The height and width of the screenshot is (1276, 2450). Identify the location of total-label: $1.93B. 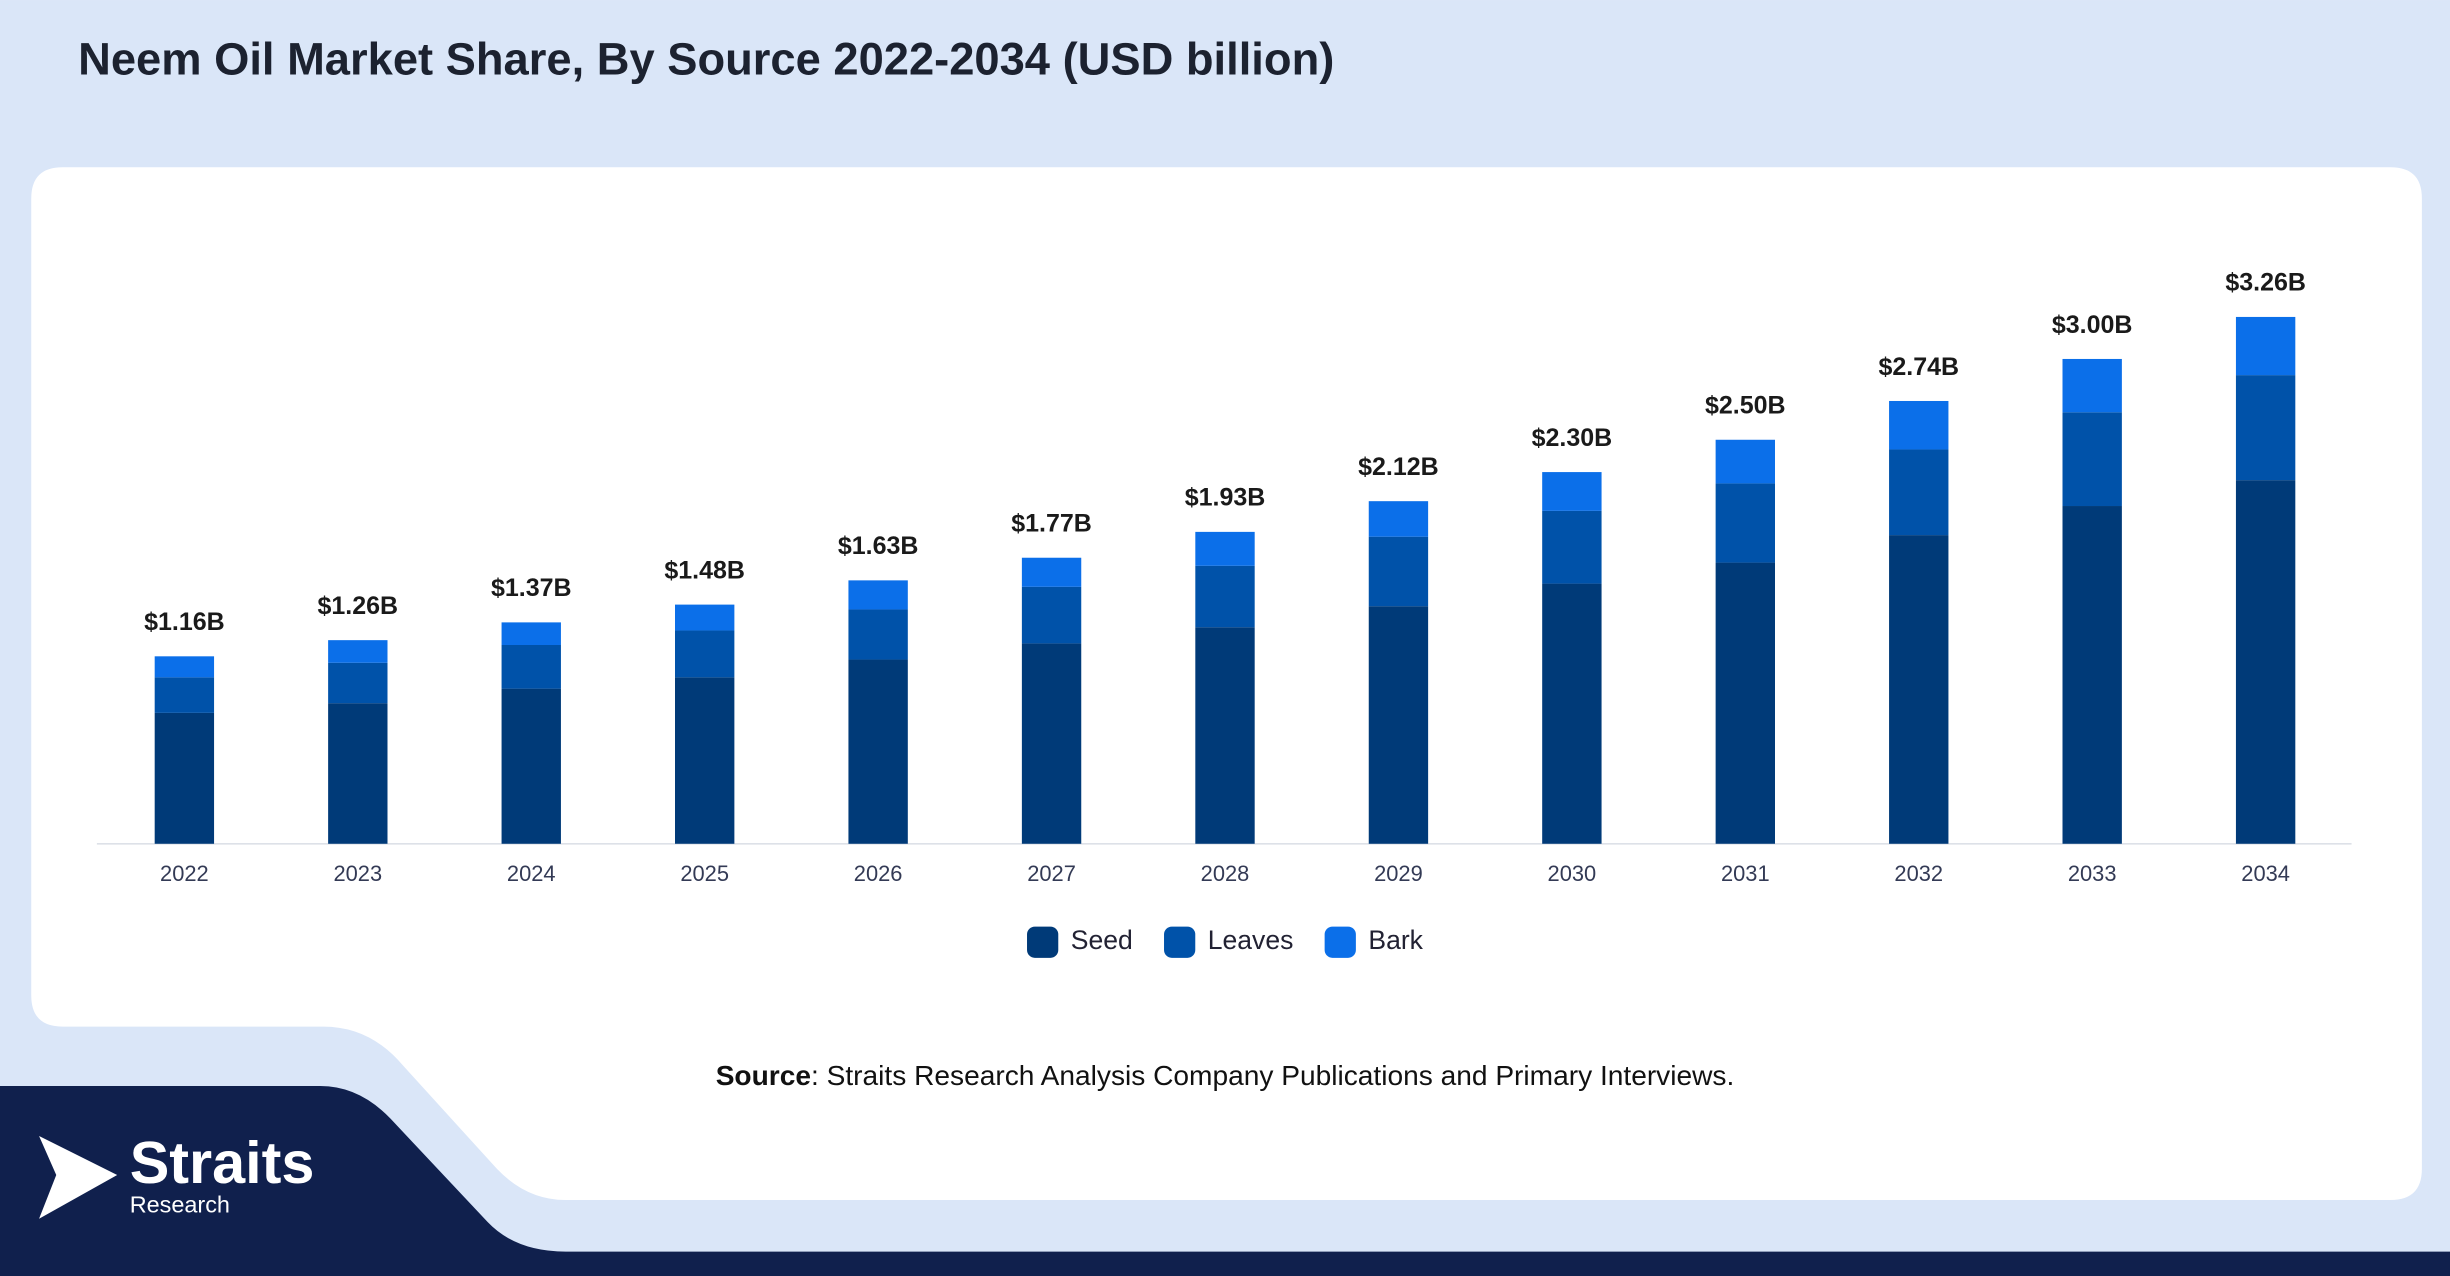
(1225, 498).